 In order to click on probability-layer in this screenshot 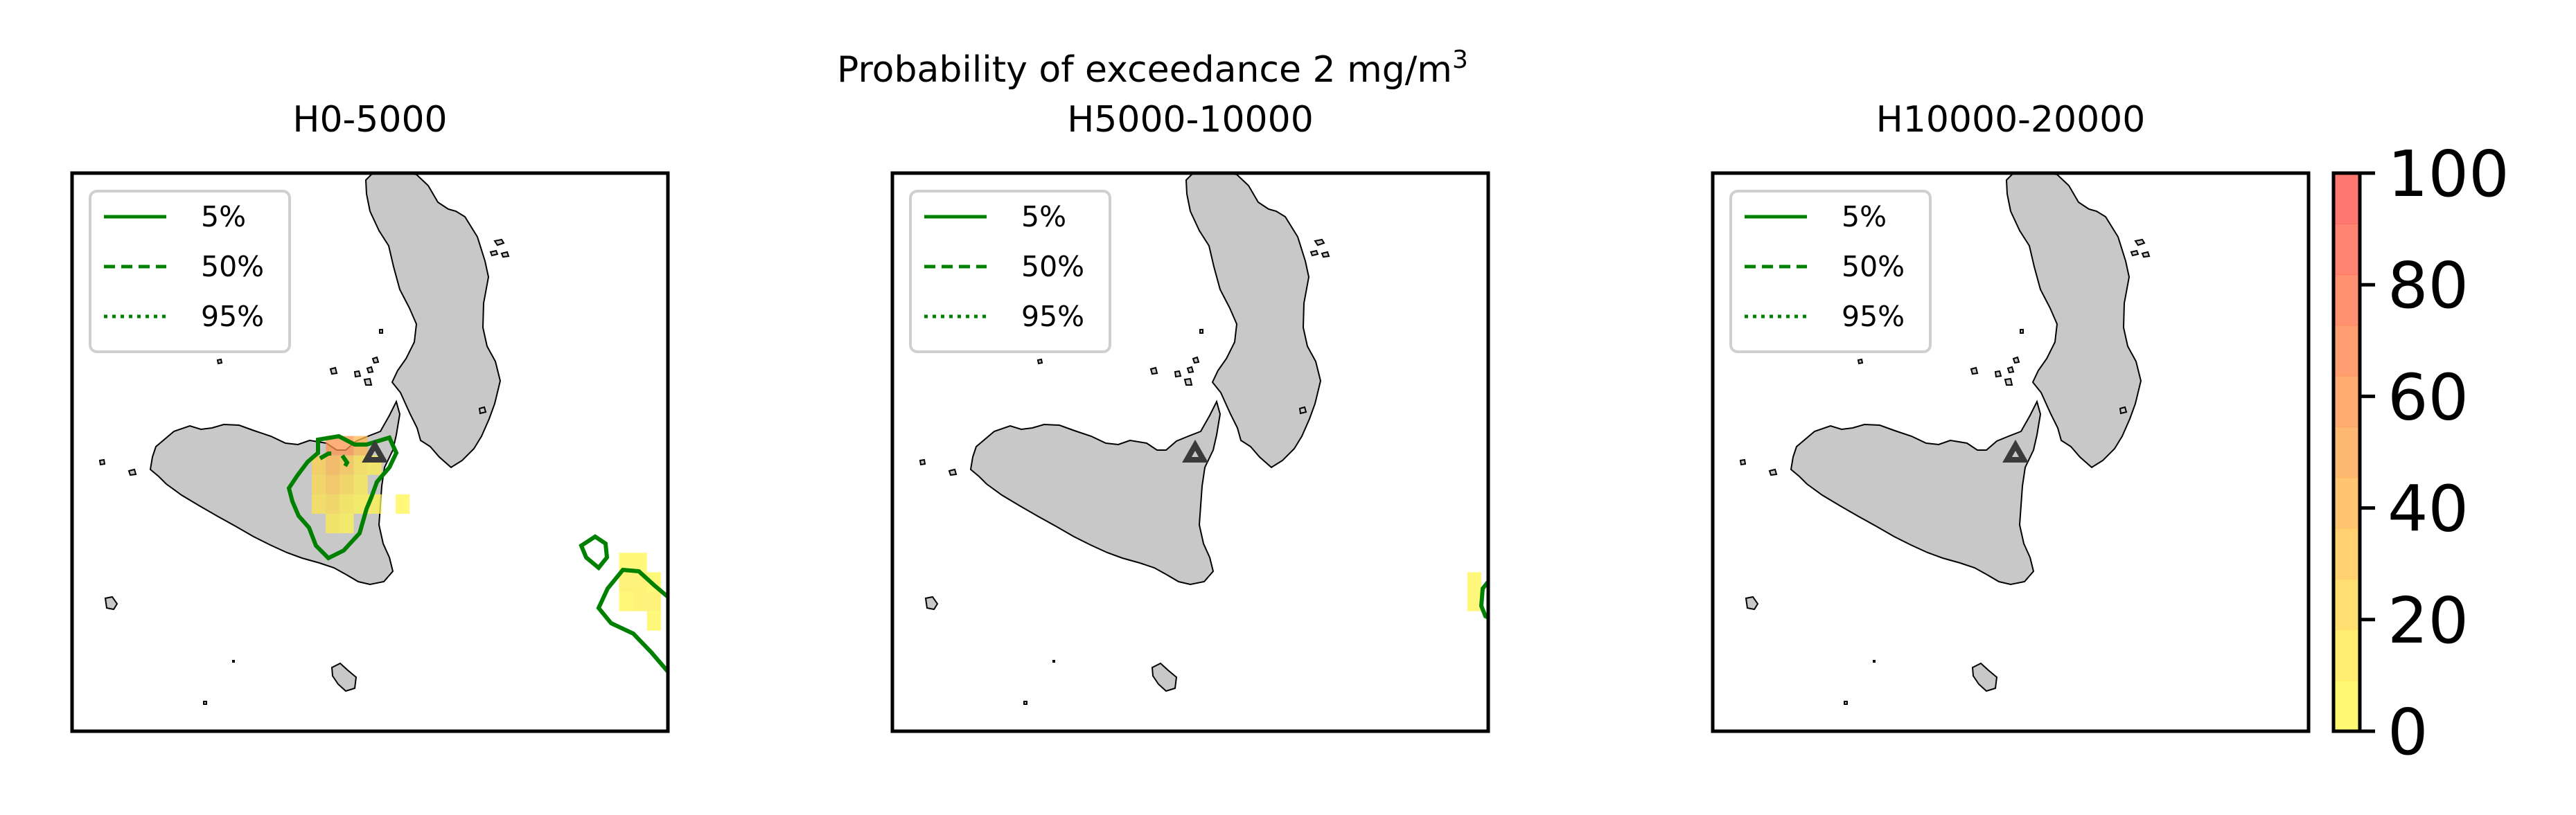, I will do `click(1474, 591)`.